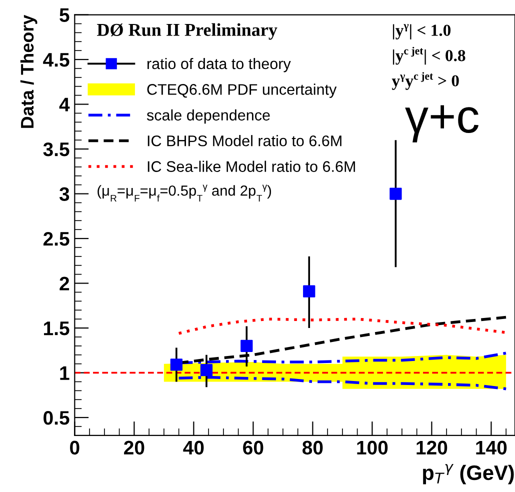 The image size is (515, 492). Describe the element at coordinates (57, 329) in the screenshot. I see `y-tick-label: 1.5` at that location.